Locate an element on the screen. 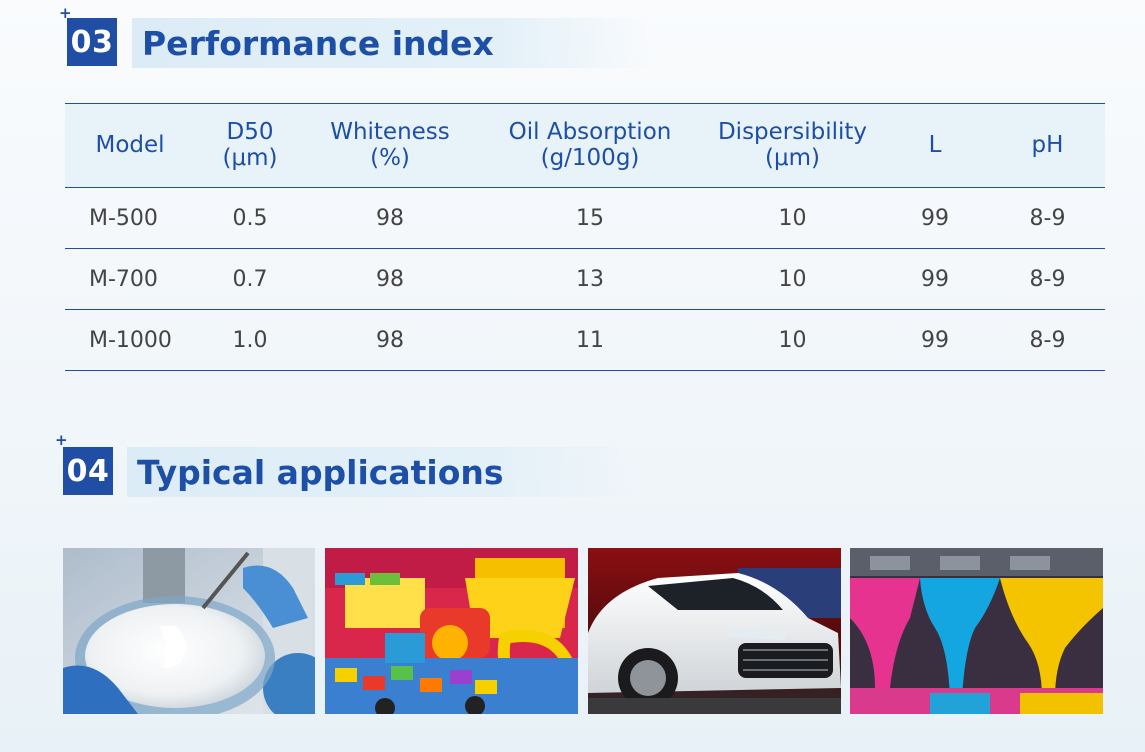 The height and width of the screenshot is (752, 1145). table-row: M-700 0.7 98 13 10 99 8-9 is located at coordinates (585, 279).